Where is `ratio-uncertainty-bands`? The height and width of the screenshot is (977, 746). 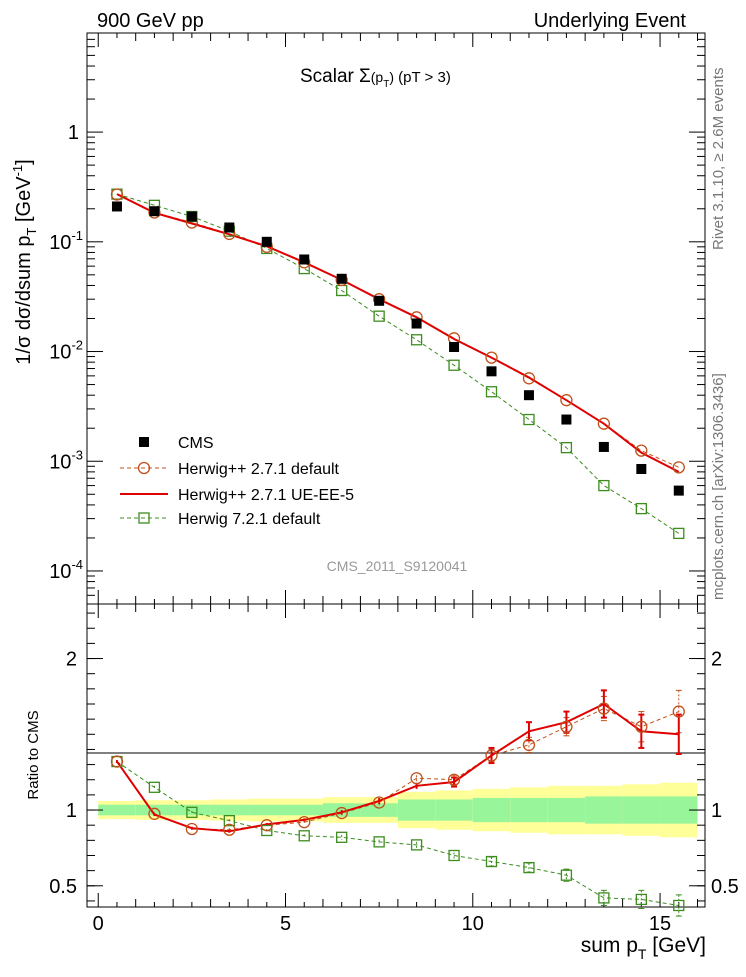
ratio-uncertainty-bands is located at coordinates (398, 810).